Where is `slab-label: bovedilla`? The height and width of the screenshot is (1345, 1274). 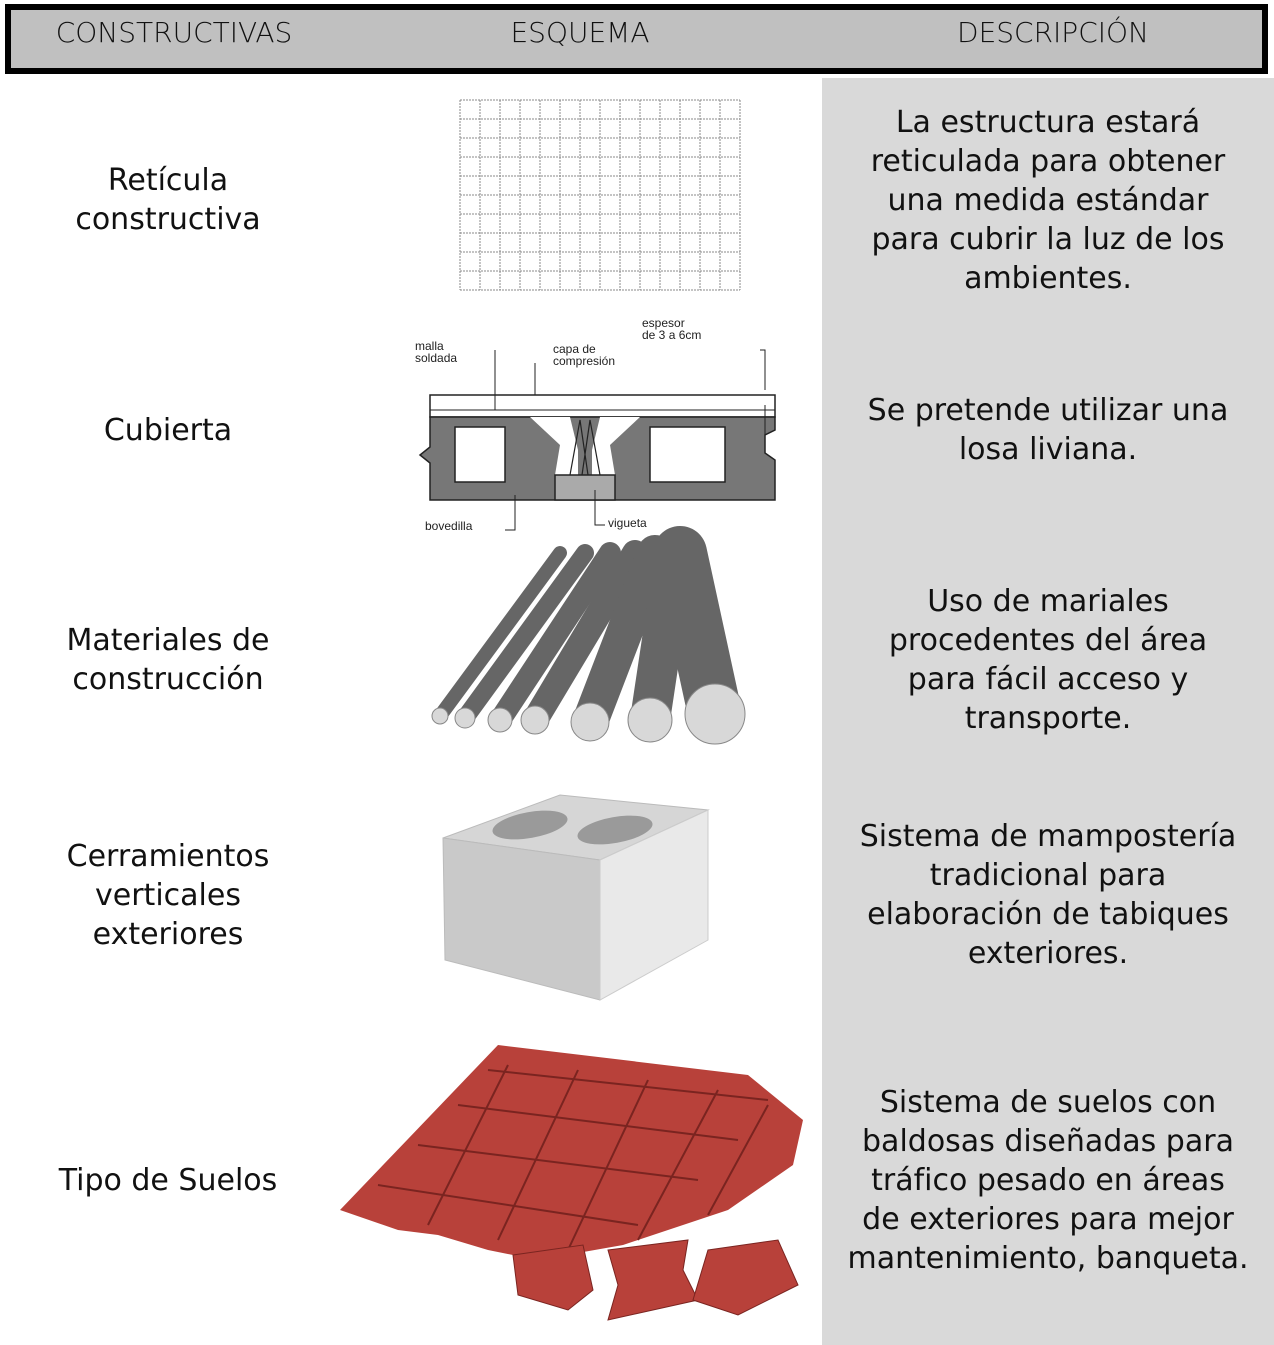
slab-label: bovedilla is located at coordinates (449, 526).